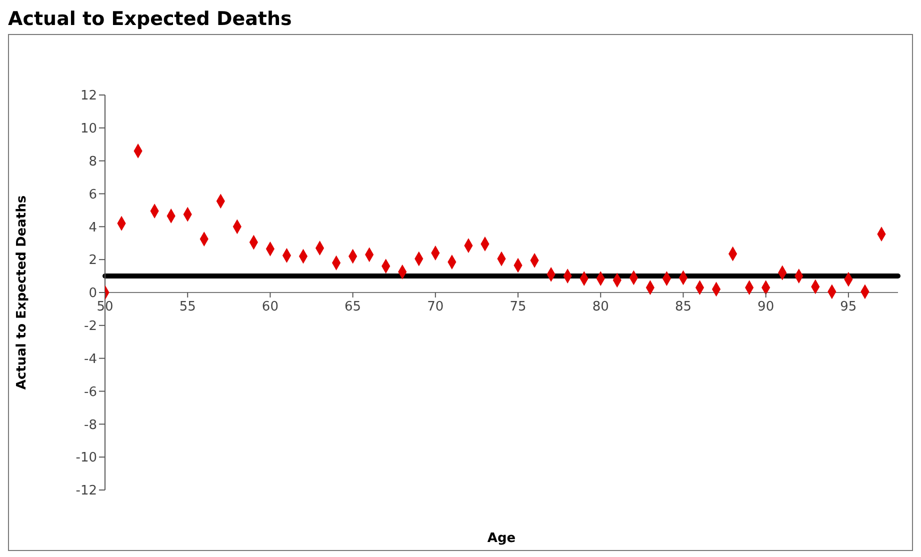 Image resolution: width=921 pixels, height=557 pixels. What do you see at coordinates (92, 228) in the screenshot?
I see `y-tick-label: 4` at bounding box center [92, 228].